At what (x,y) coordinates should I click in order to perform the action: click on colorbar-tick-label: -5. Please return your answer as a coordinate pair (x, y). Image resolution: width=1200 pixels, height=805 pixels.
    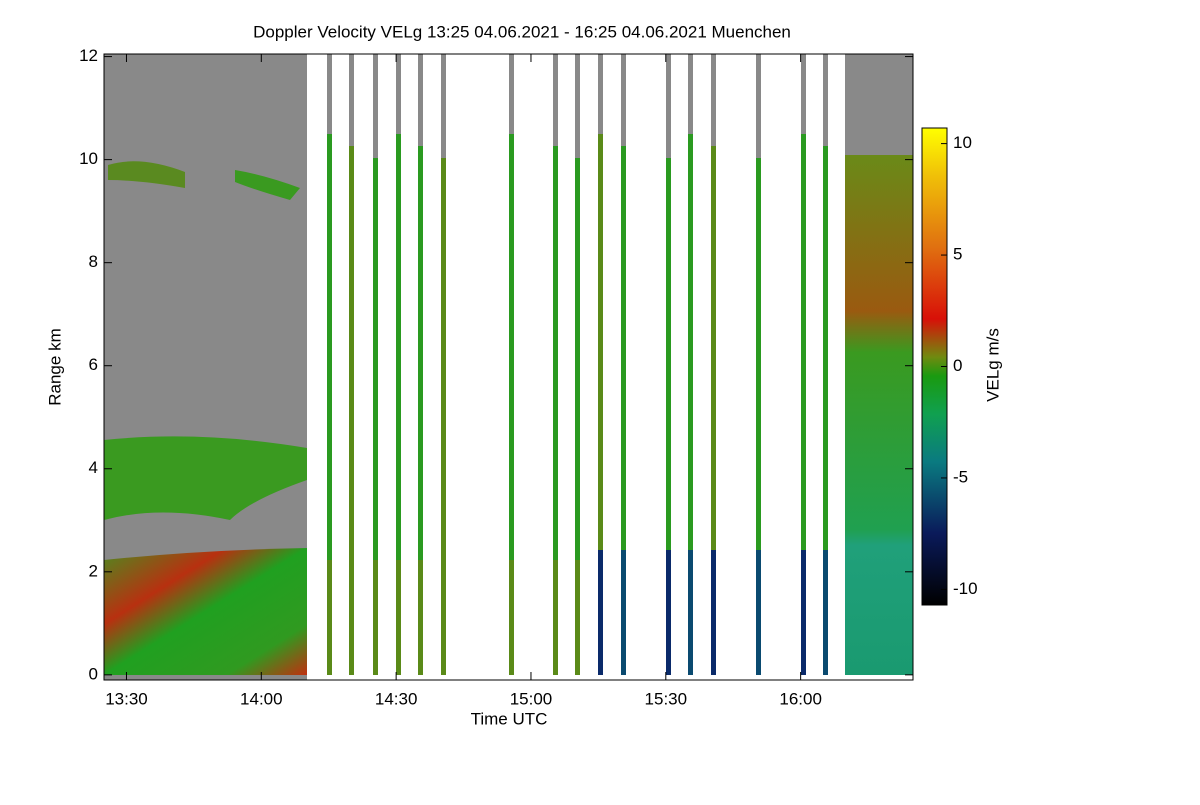
    Looking at the image, I should click on (960, 476).